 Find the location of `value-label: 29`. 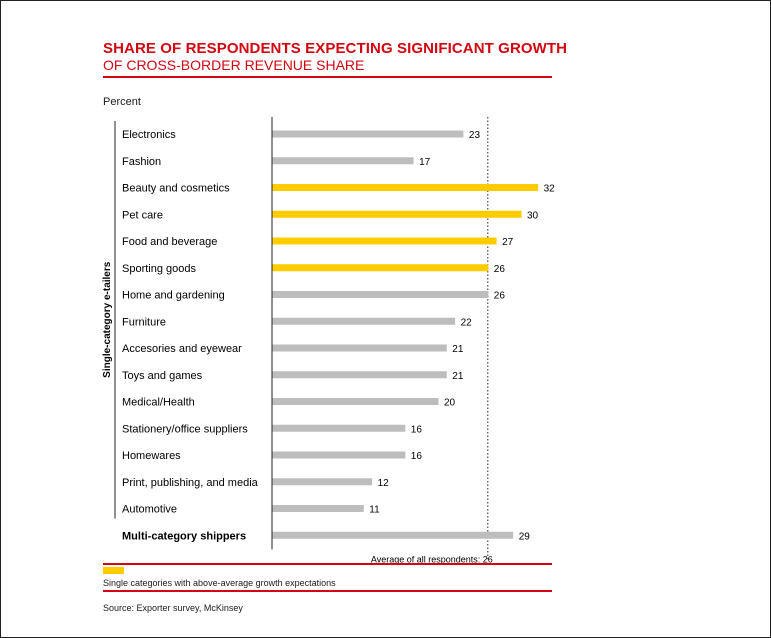

value-label: 29 is located at coordinates (525, 536).